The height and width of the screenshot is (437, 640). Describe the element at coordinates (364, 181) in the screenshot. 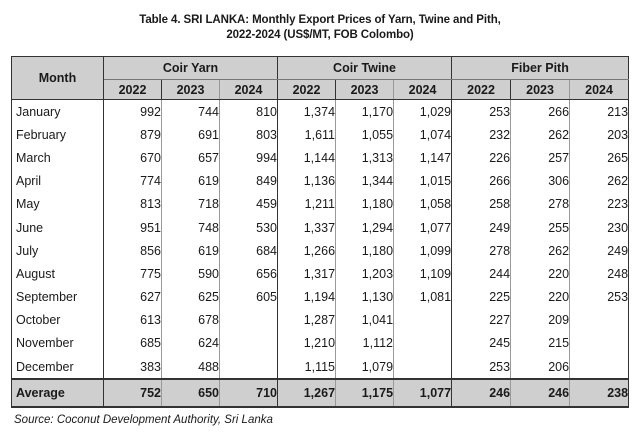

I see `price-cell: 1,344` at that location.